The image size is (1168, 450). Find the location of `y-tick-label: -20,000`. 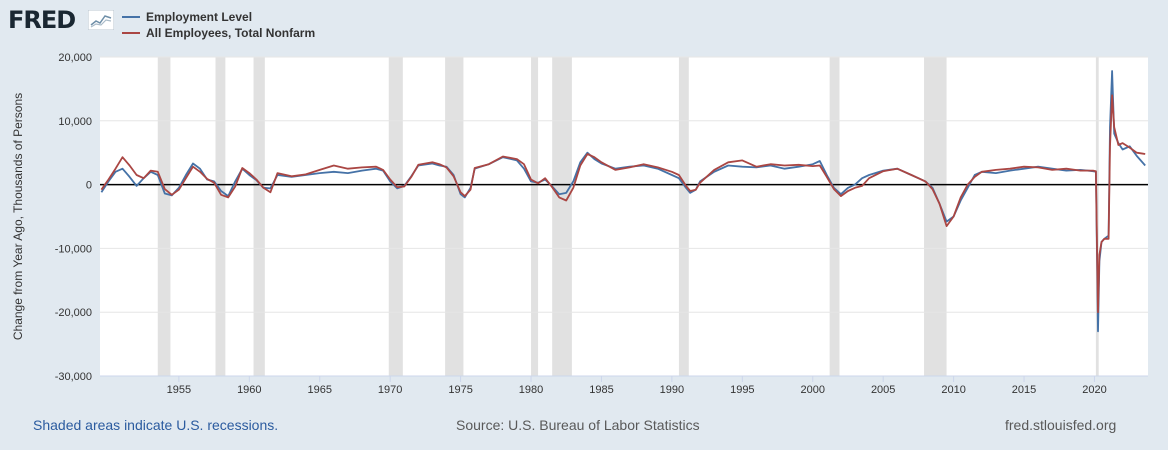

y-tick-label: -20,000 is located at coordinates (73, 313).